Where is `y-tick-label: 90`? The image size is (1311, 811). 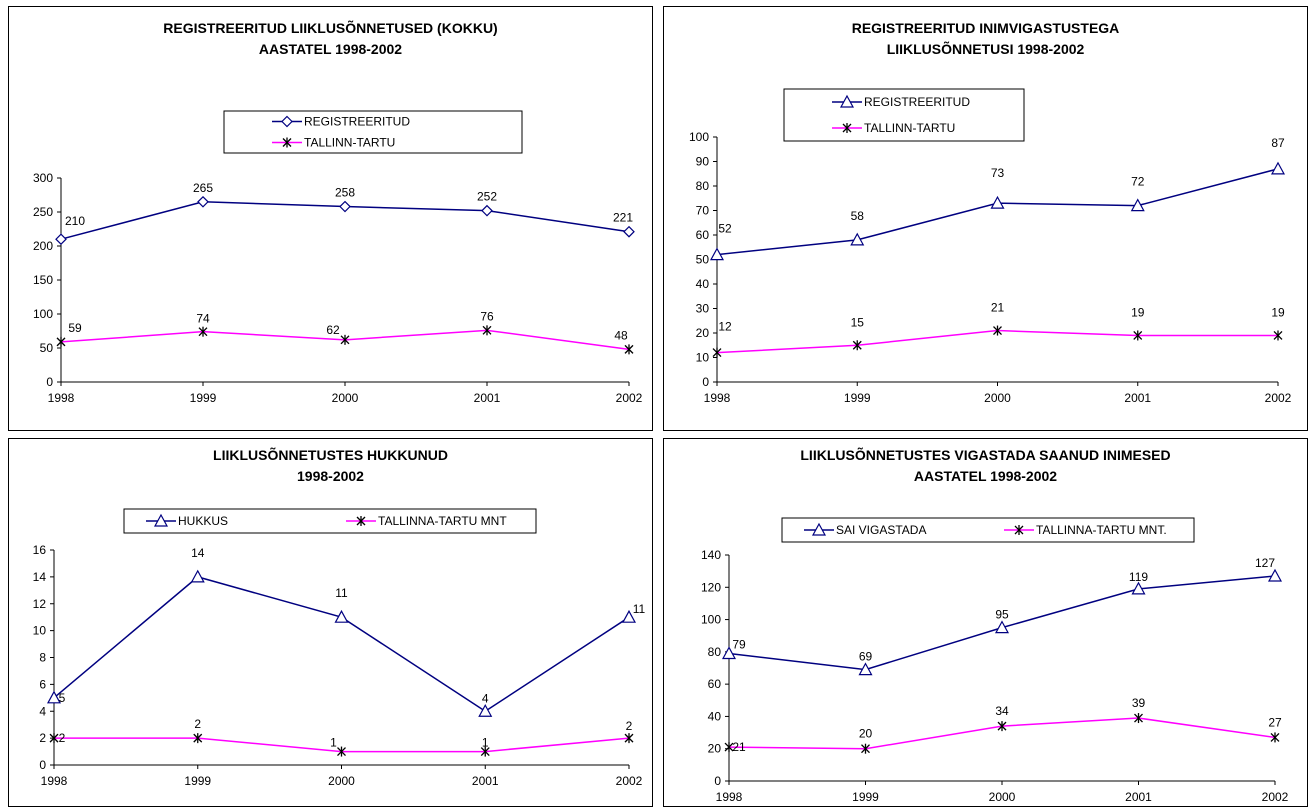
y-tick-label: 90 is located at coordinates (703, 162).